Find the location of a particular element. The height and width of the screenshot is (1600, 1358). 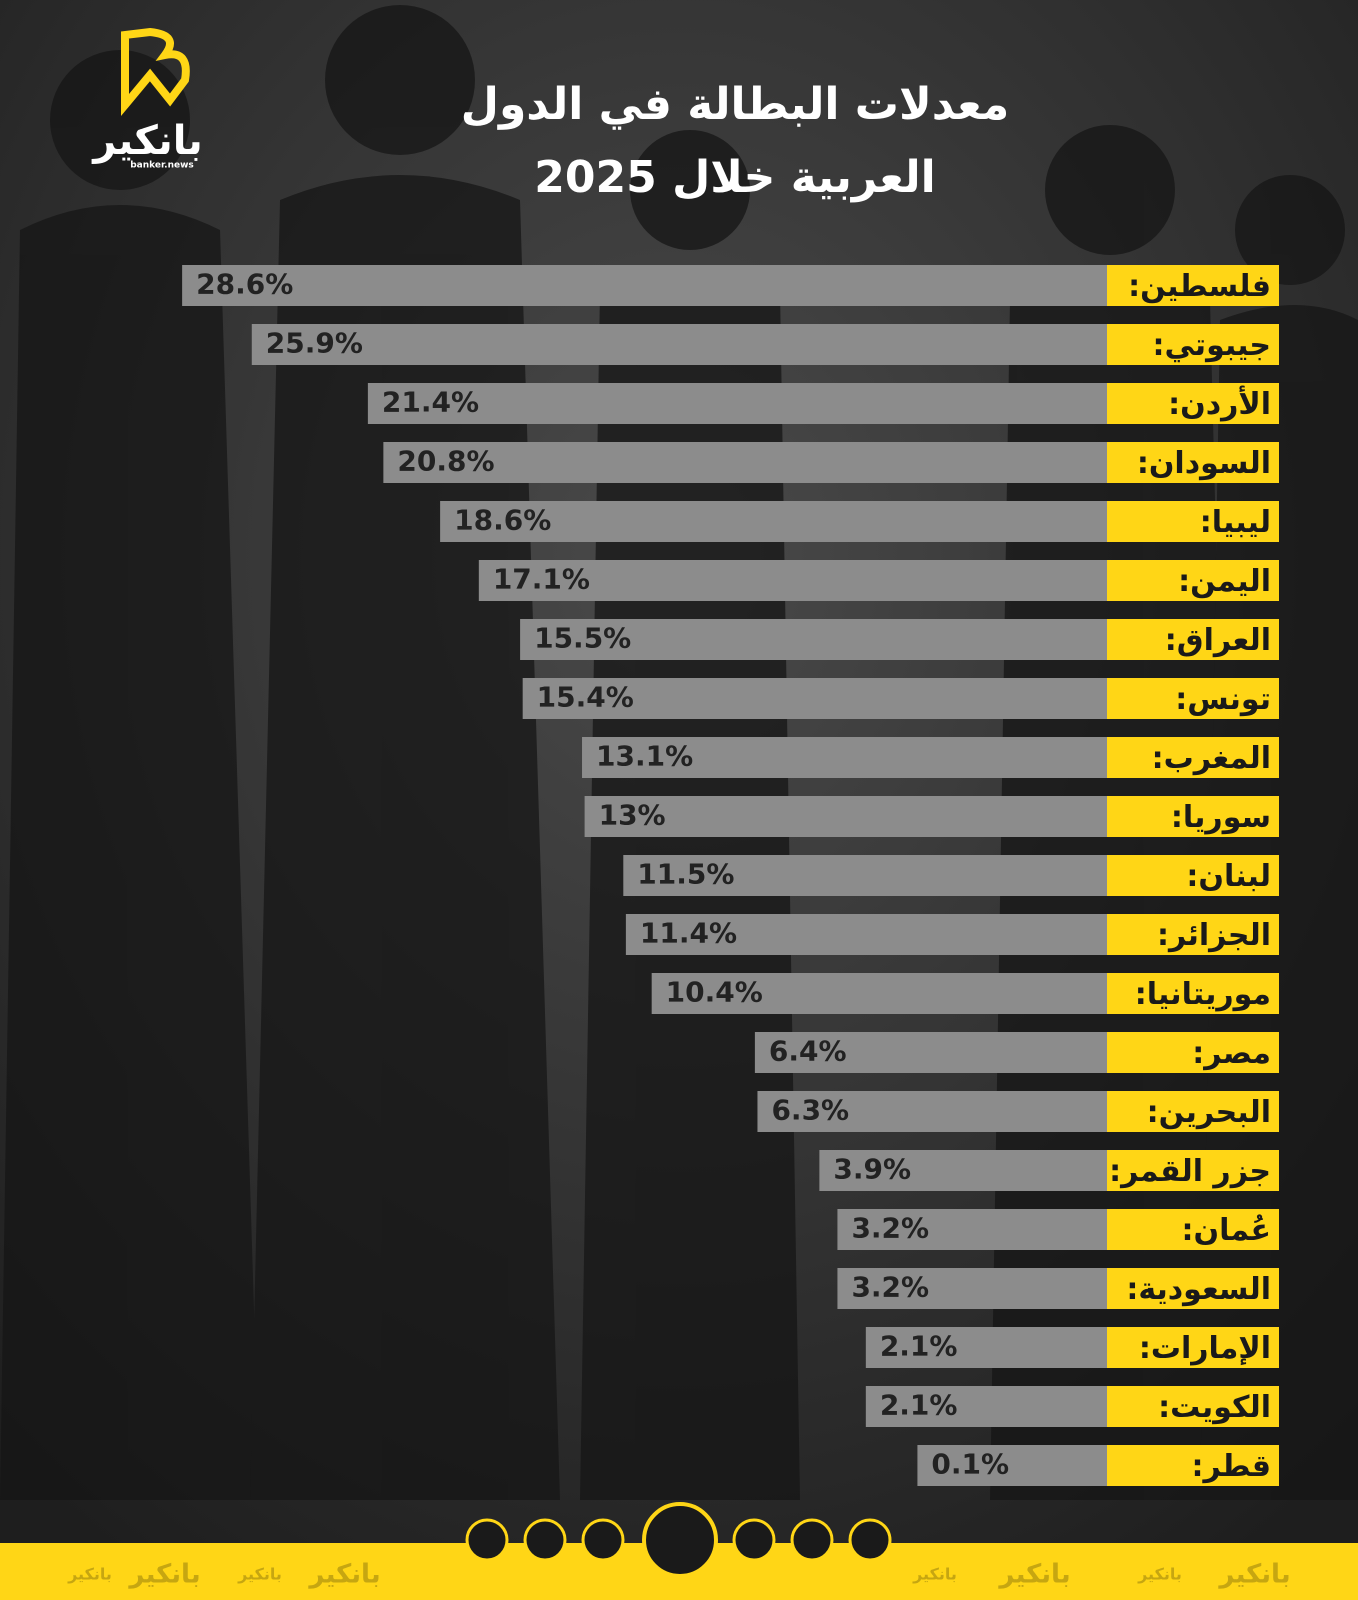

logo-site: banker.news is located at coordinates (162, 166).